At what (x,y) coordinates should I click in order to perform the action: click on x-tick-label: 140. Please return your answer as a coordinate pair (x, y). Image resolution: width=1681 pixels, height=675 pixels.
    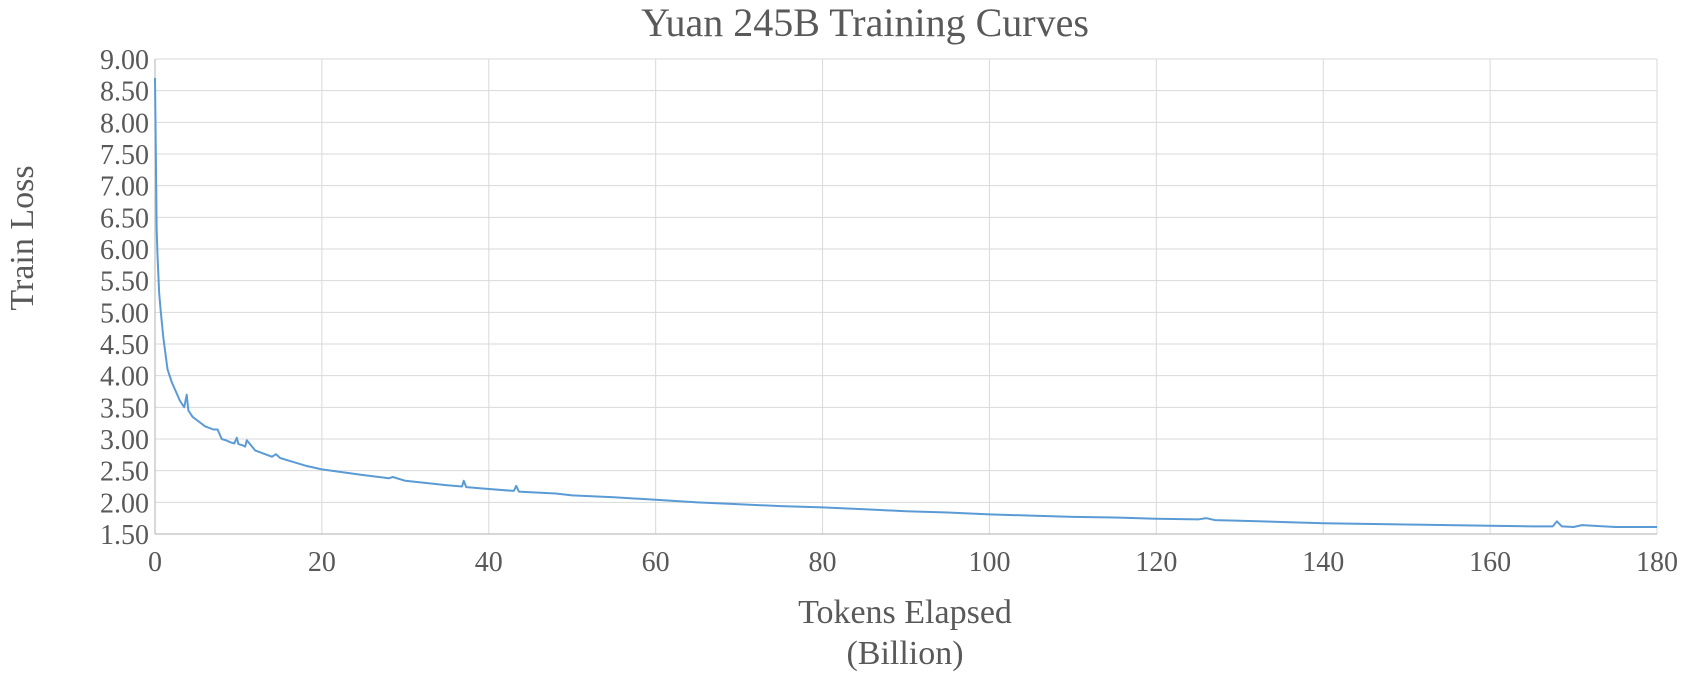
    Looking at the image, I should click on (1323, 562).